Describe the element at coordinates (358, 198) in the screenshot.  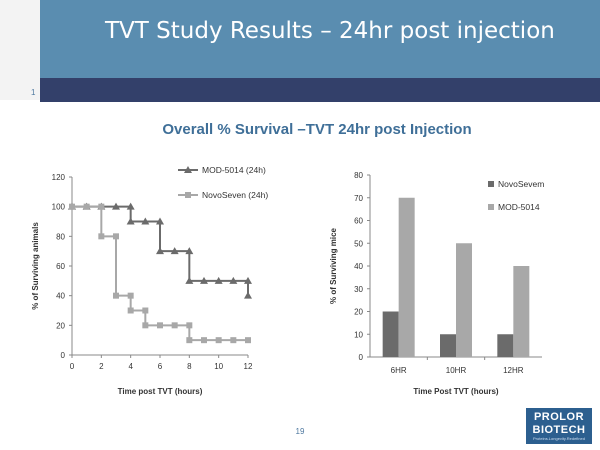
I see `y-tick-label: 70` at that location.